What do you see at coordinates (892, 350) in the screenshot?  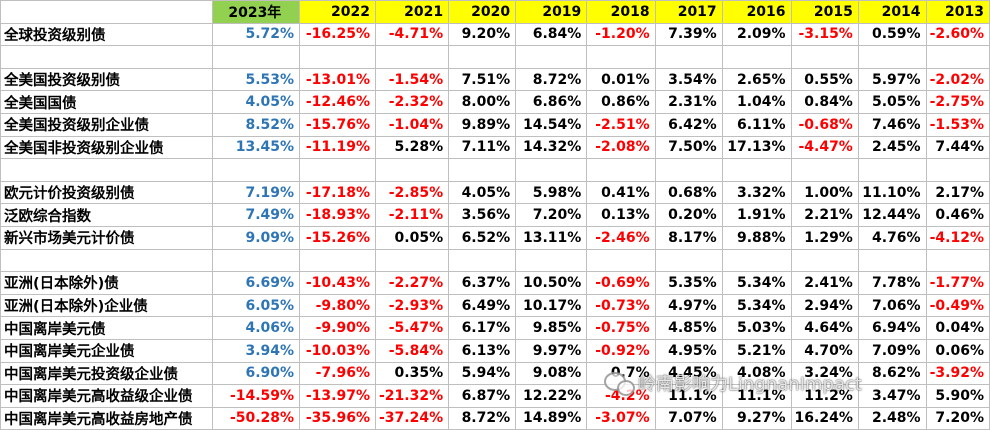 I see `return-cell: 7.09%` at bounding box center [892, 350].